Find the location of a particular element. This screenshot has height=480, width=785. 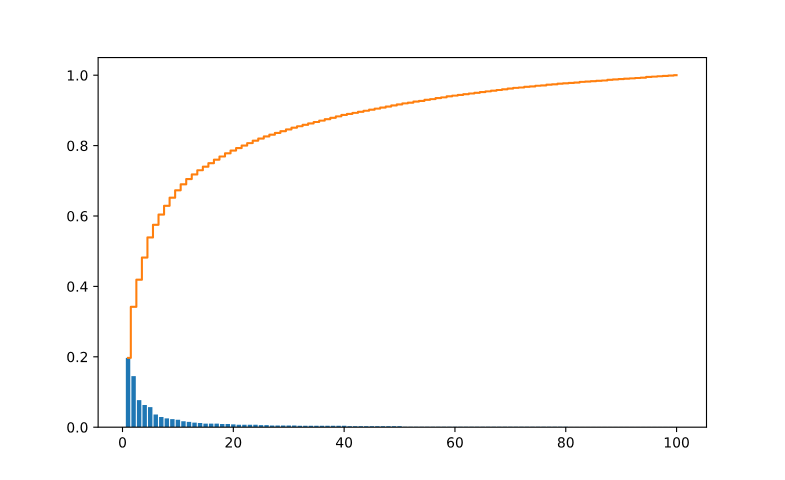

x-tick-label: 20 is located at coordinates (234, 442).